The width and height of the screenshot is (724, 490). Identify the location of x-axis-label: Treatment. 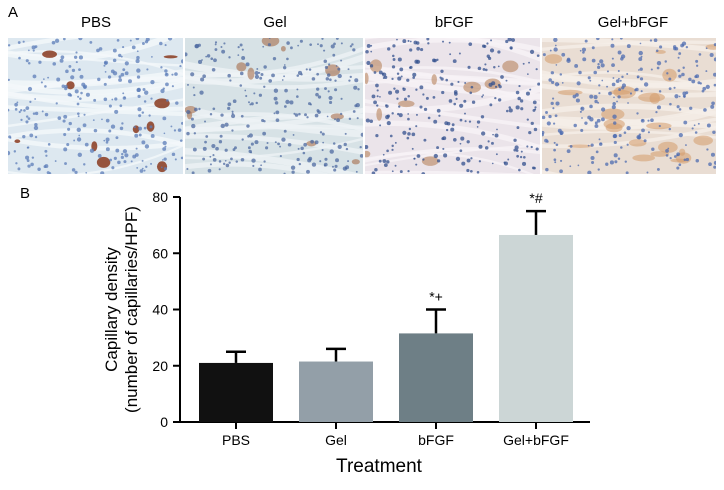
(379, 466).